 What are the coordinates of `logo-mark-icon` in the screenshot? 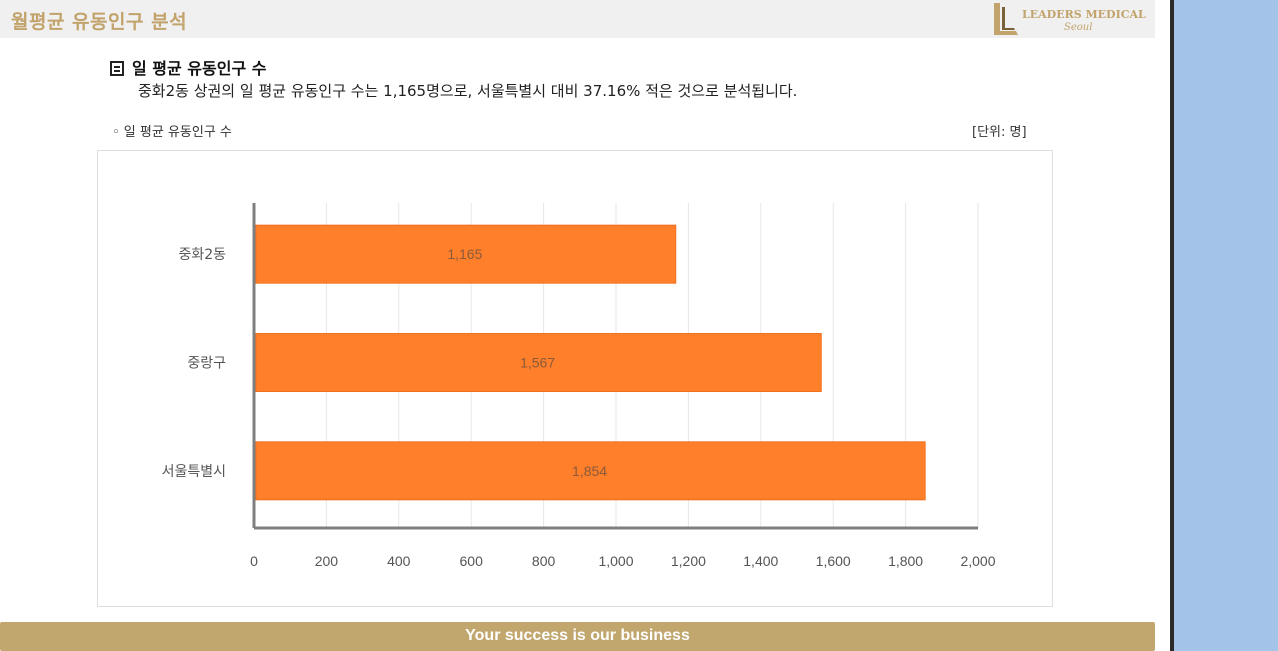 It's located at (1006, 19).